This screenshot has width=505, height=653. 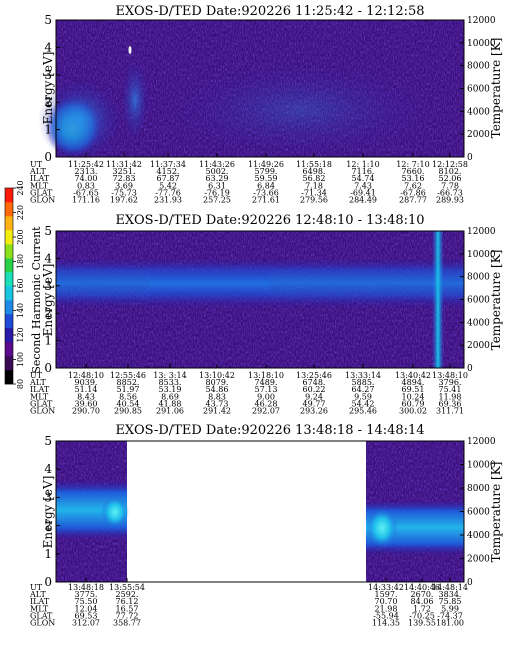 I want to click on ephemeris-cell: 12: 1:10, so click(x=362, y=164).